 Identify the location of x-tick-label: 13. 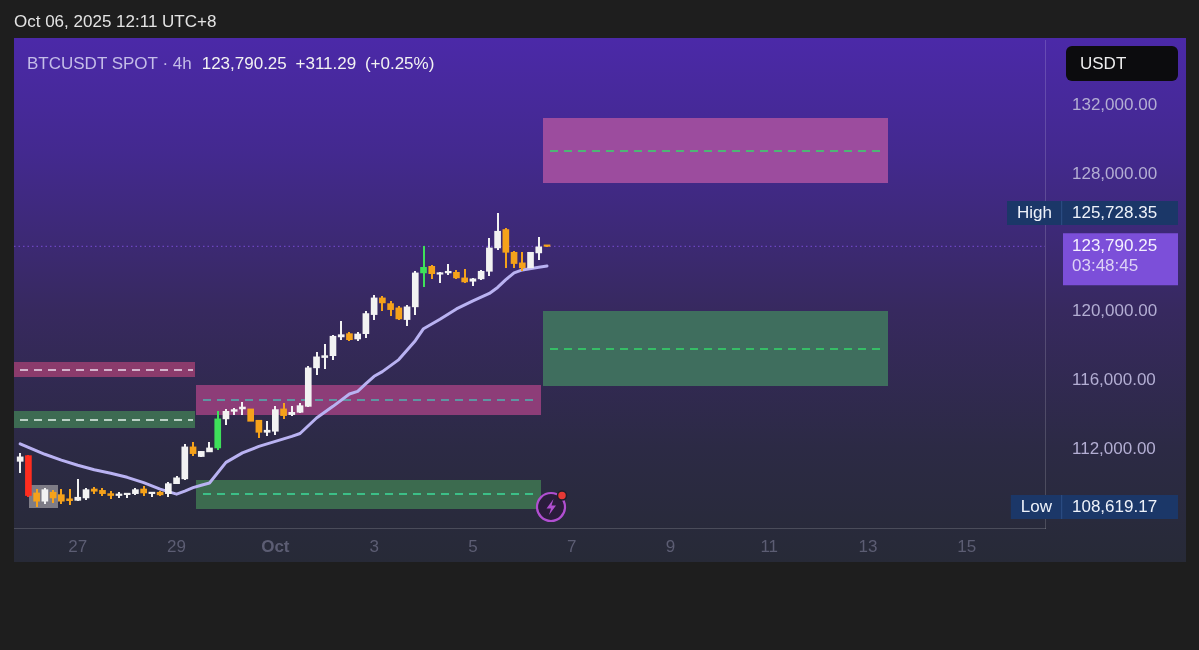
(868, 546).